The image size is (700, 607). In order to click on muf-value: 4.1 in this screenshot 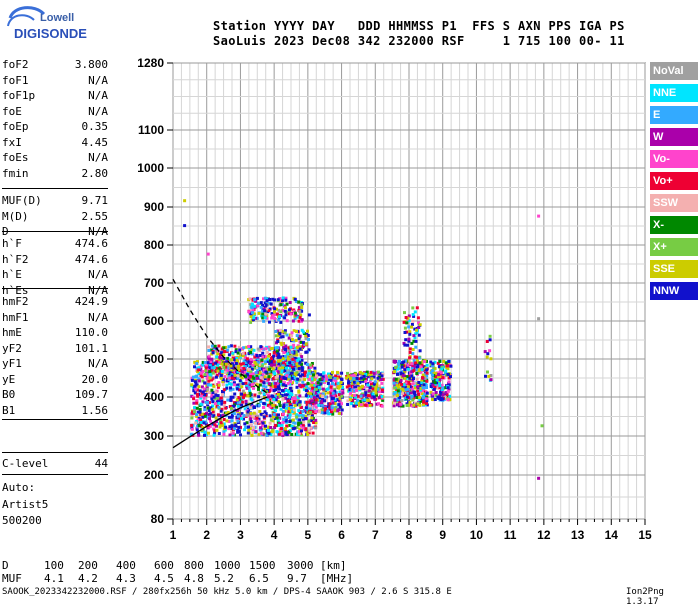, I will do `click(54, 578)`.